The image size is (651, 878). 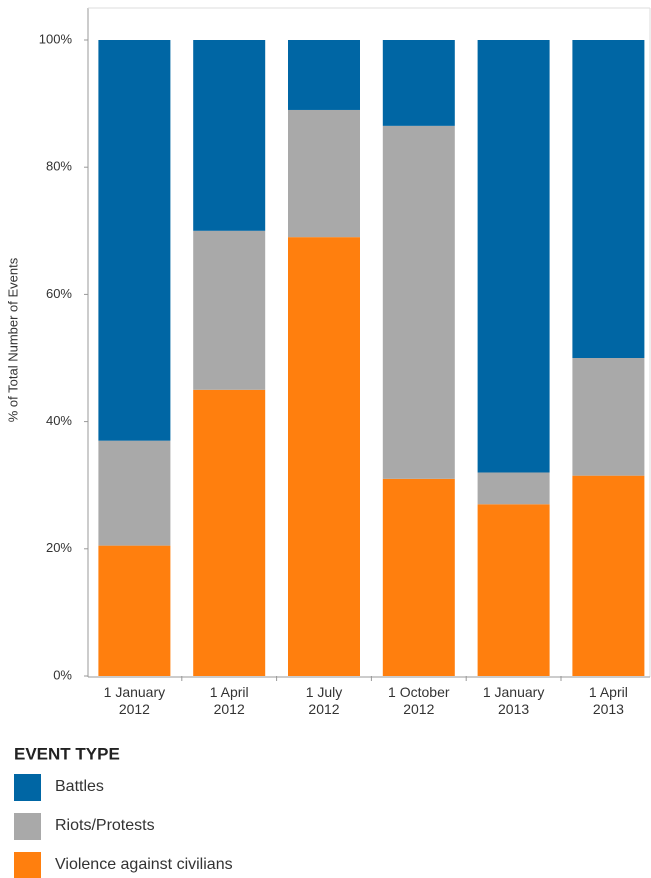 I want to click on x-tick-label: 1 July 2012, so click(x=324, y=700).